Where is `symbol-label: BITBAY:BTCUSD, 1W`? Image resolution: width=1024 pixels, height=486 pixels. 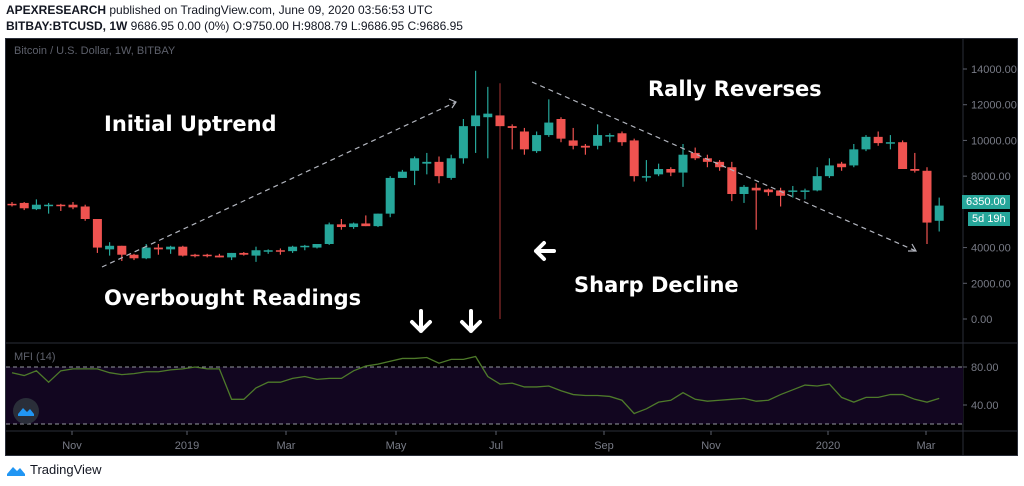 symbol-label: BITBAY:BTCUSD, 1W is located at coordinates (67, 26).